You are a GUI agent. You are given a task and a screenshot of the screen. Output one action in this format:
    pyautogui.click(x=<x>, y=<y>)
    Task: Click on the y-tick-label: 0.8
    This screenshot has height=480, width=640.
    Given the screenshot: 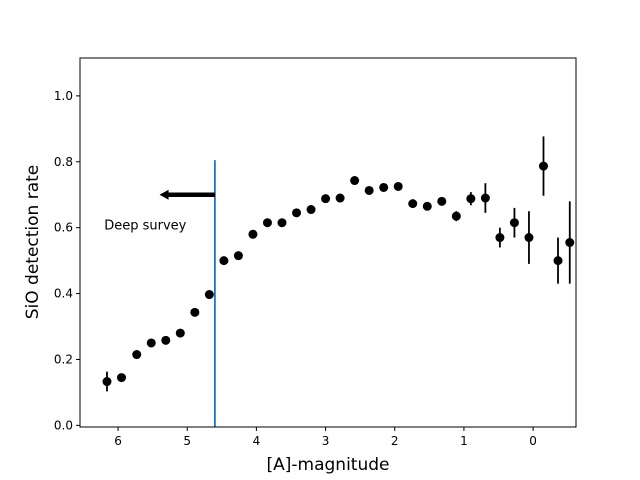 What is the action you would take?
    pyautogui.click(x=63, y=162)
    